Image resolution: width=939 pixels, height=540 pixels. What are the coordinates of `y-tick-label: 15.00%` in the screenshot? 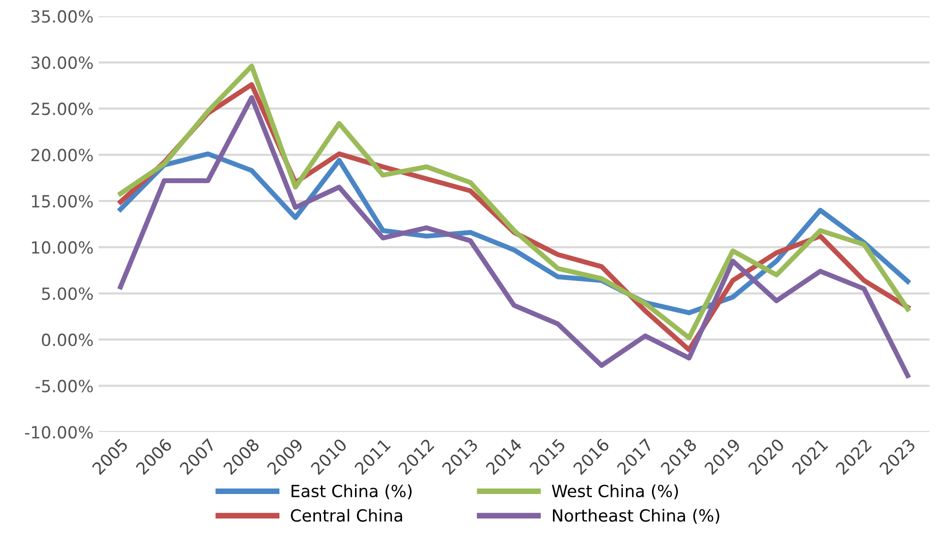 It's located at (62, 201).